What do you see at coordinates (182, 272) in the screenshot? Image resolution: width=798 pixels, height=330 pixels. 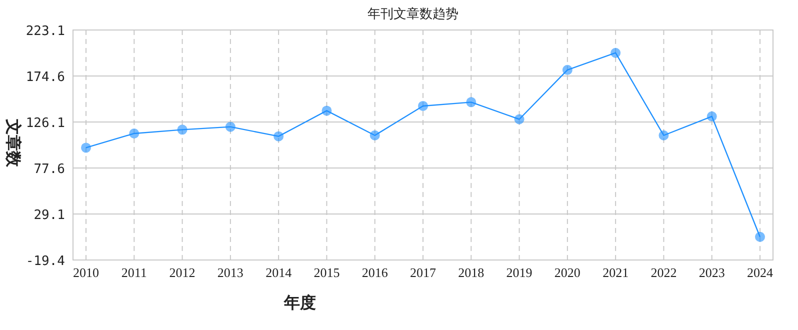 I see `x-tick-label: 2012` at bounding box center [182, 272].